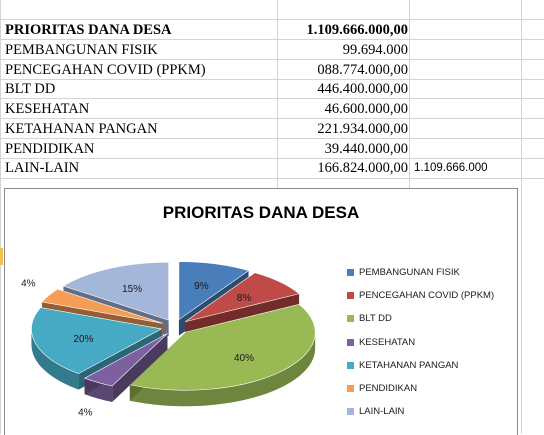 This screenshot has height=435, width=544. I want to click on legend-item: KESEHATAN, so click(430, 348).